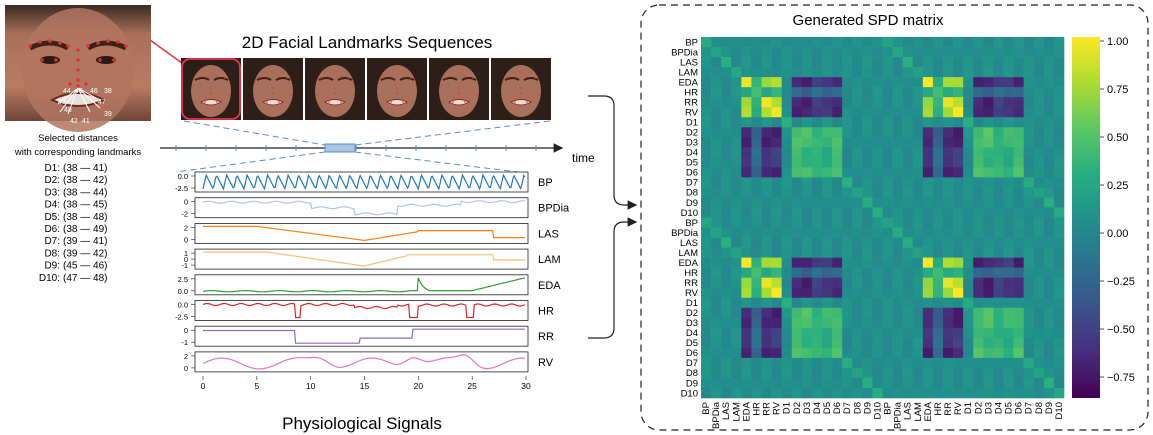 The image size is (1153, 435). Describe the element at coordinates (685, 52) in the screenshot. I see `matrix-row-label: BPDia` at that location.